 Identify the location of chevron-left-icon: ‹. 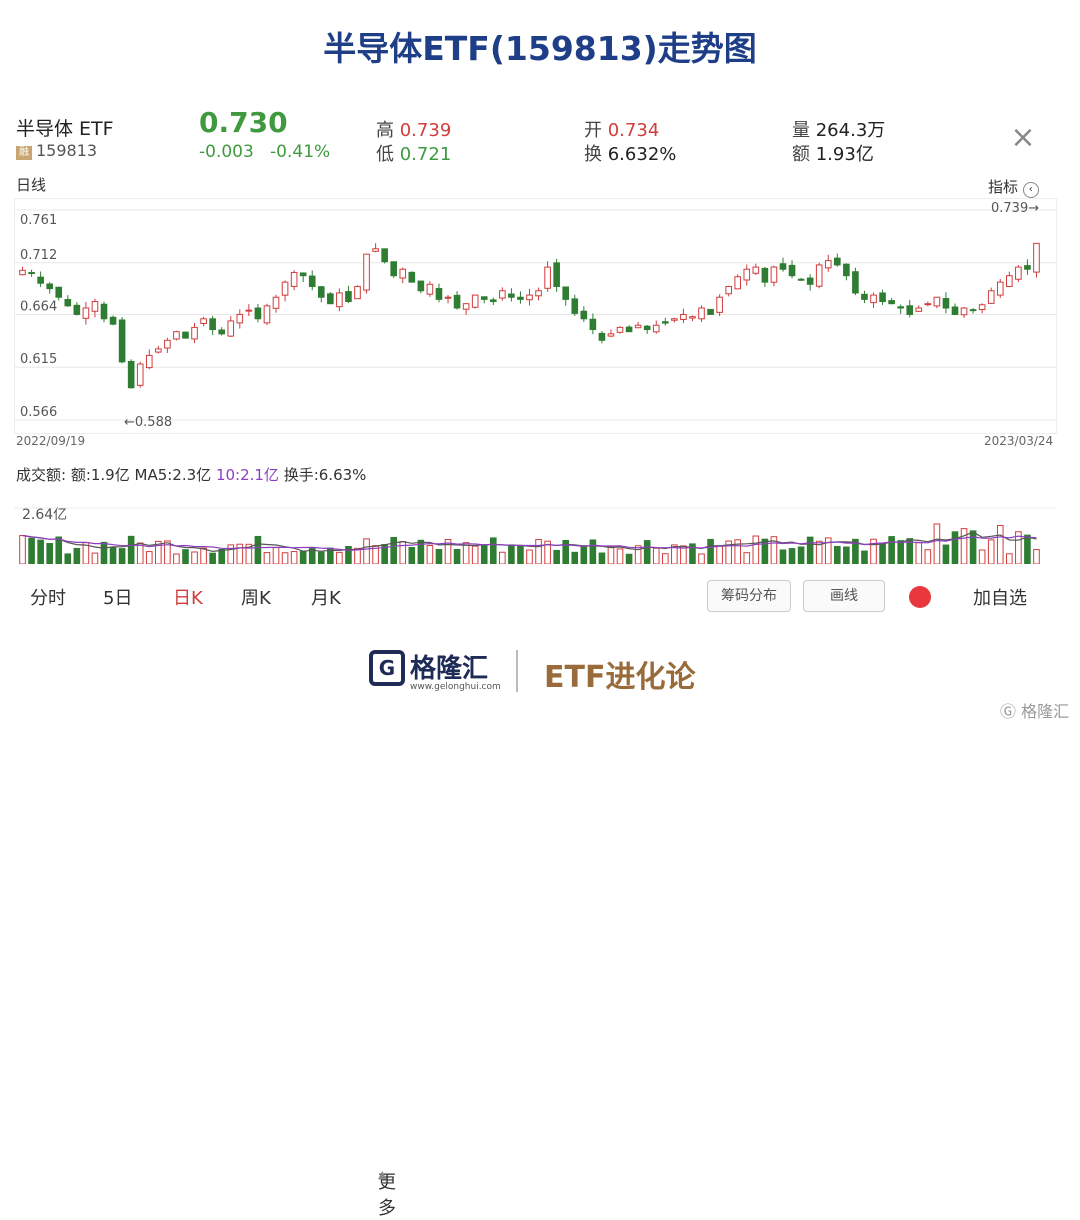
(1030, 190).